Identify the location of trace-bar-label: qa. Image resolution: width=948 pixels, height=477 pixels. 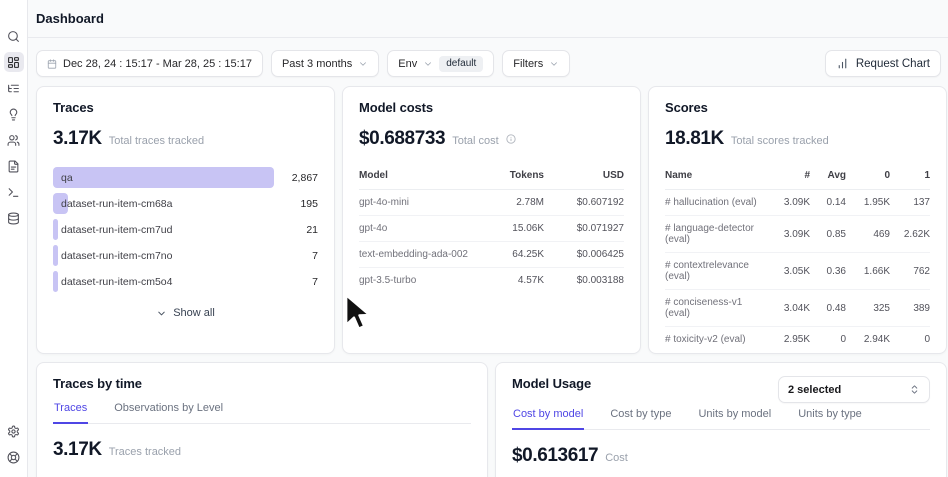
(67, 177).